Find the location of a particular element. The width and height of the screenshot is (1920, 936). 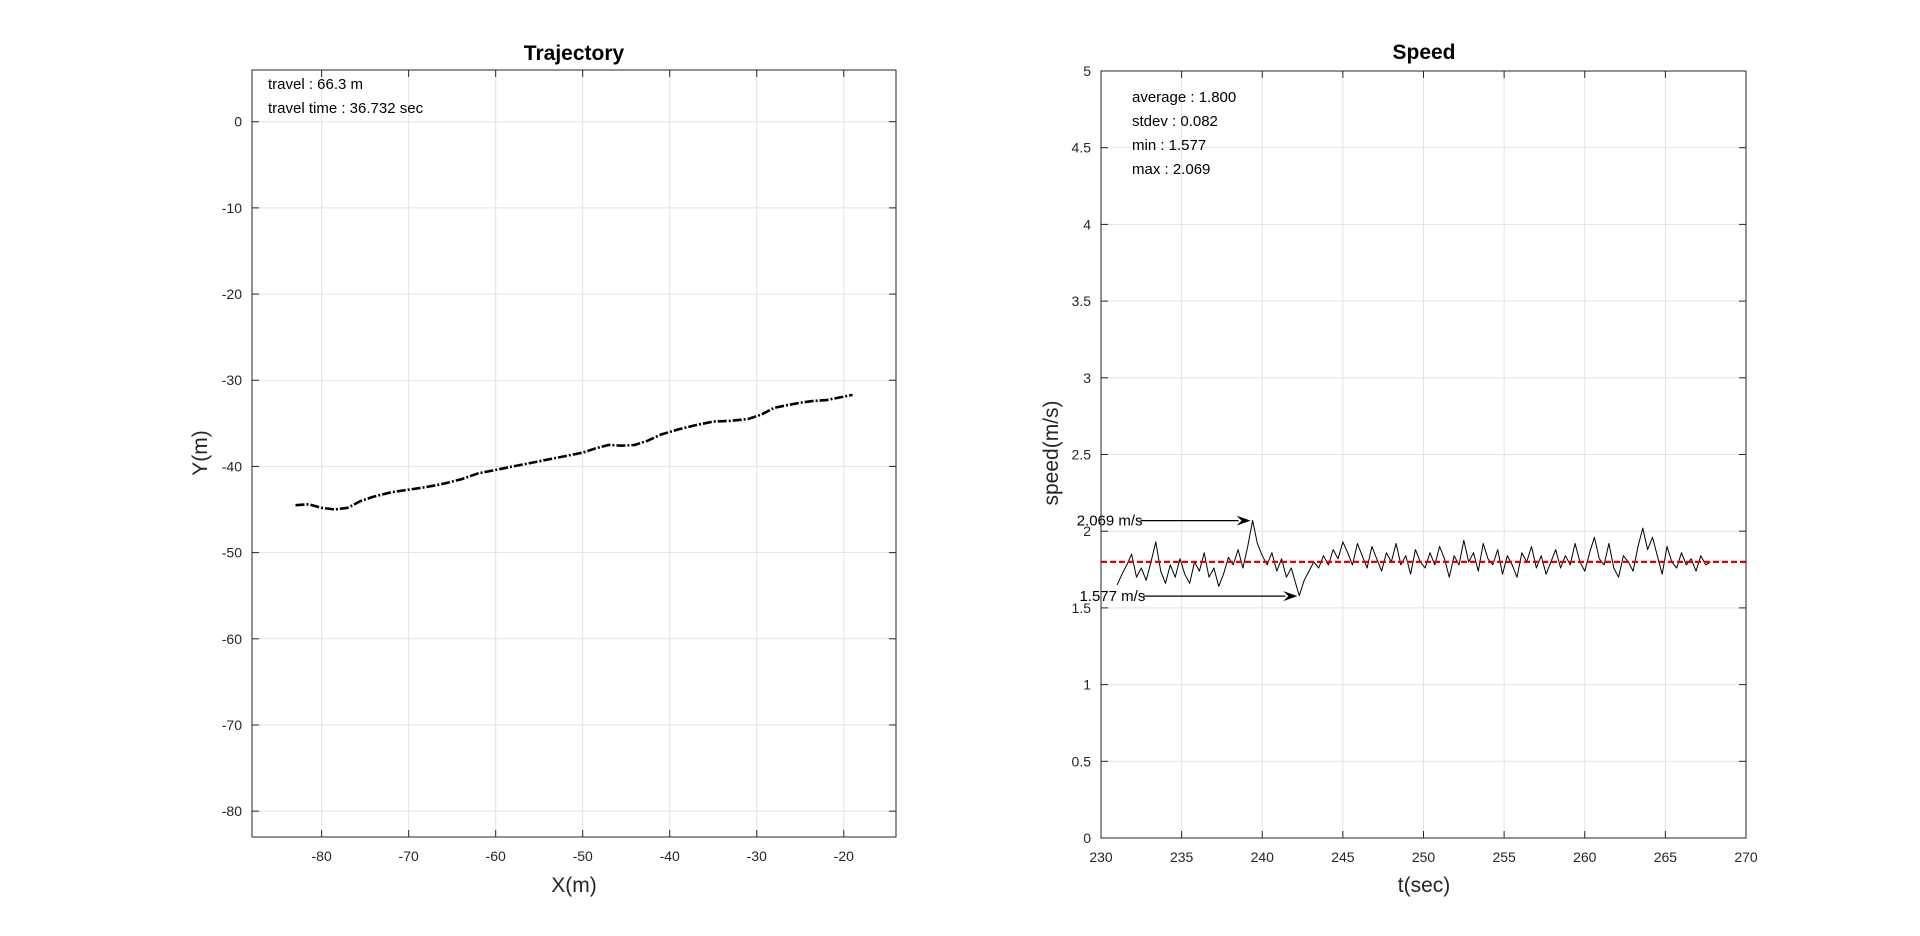

y-tick-label: 3 is located at coordinates (1087, 378).